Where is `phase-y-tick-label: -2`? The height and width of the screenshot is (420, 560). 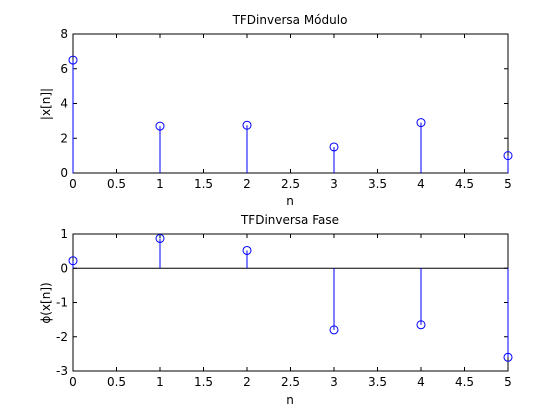
phase-y-tick-label: -2 is located at coordinates (62, 337).